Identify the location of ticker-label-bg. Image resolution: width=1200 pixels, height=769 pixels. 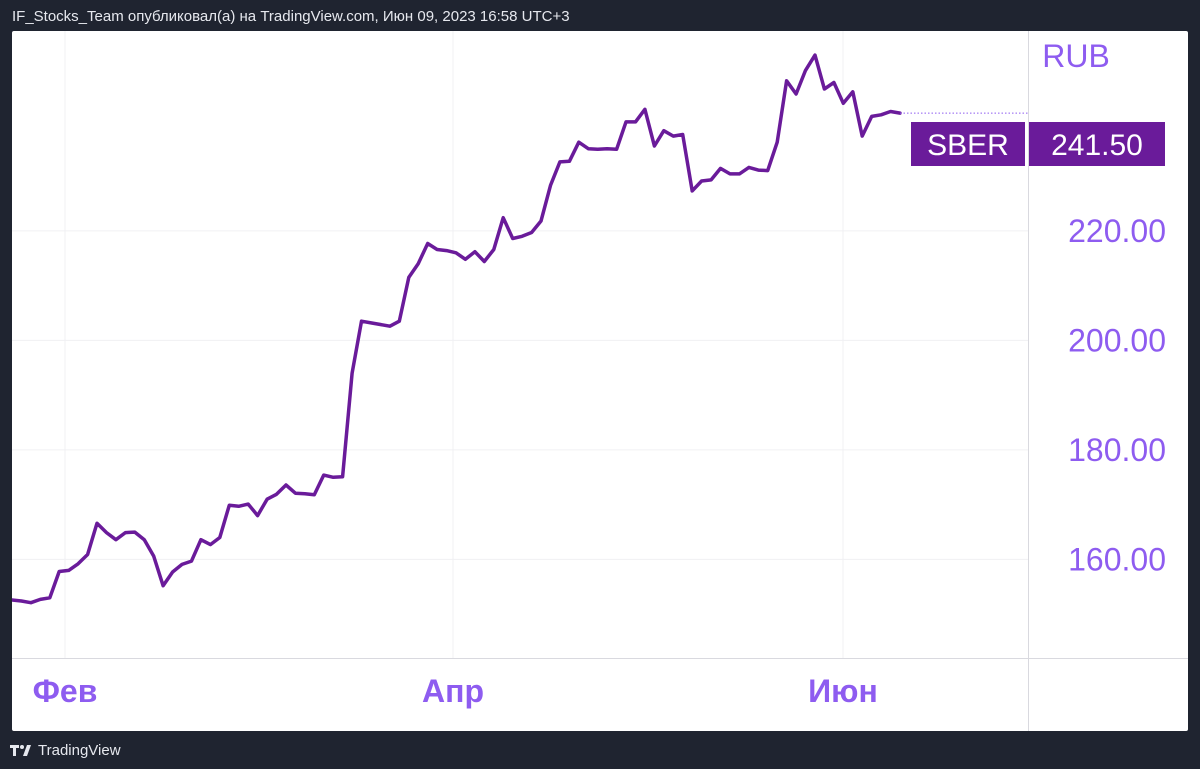
(968, 144).